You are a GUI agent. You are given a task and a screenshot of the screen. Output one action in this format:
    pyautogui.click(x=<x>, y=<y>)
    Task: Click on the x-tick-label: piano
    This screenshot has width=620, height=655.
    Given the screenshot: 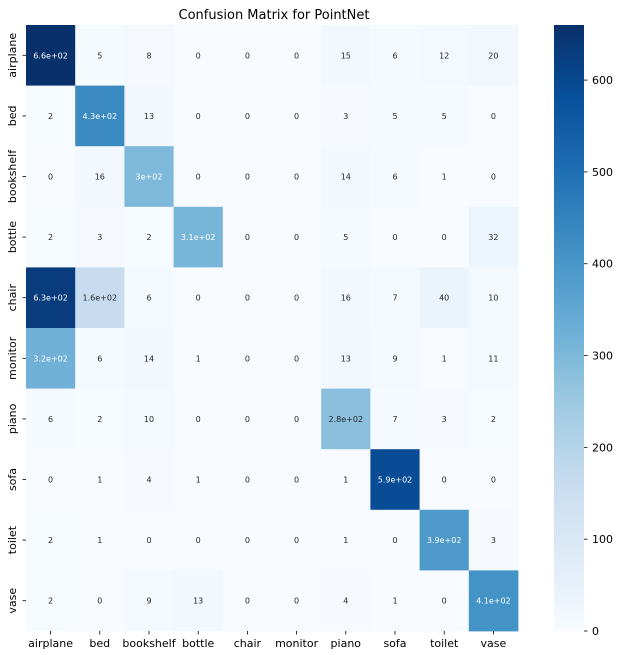 What is the action you would take?
    pyautogui.click(x=346, y=643)
    